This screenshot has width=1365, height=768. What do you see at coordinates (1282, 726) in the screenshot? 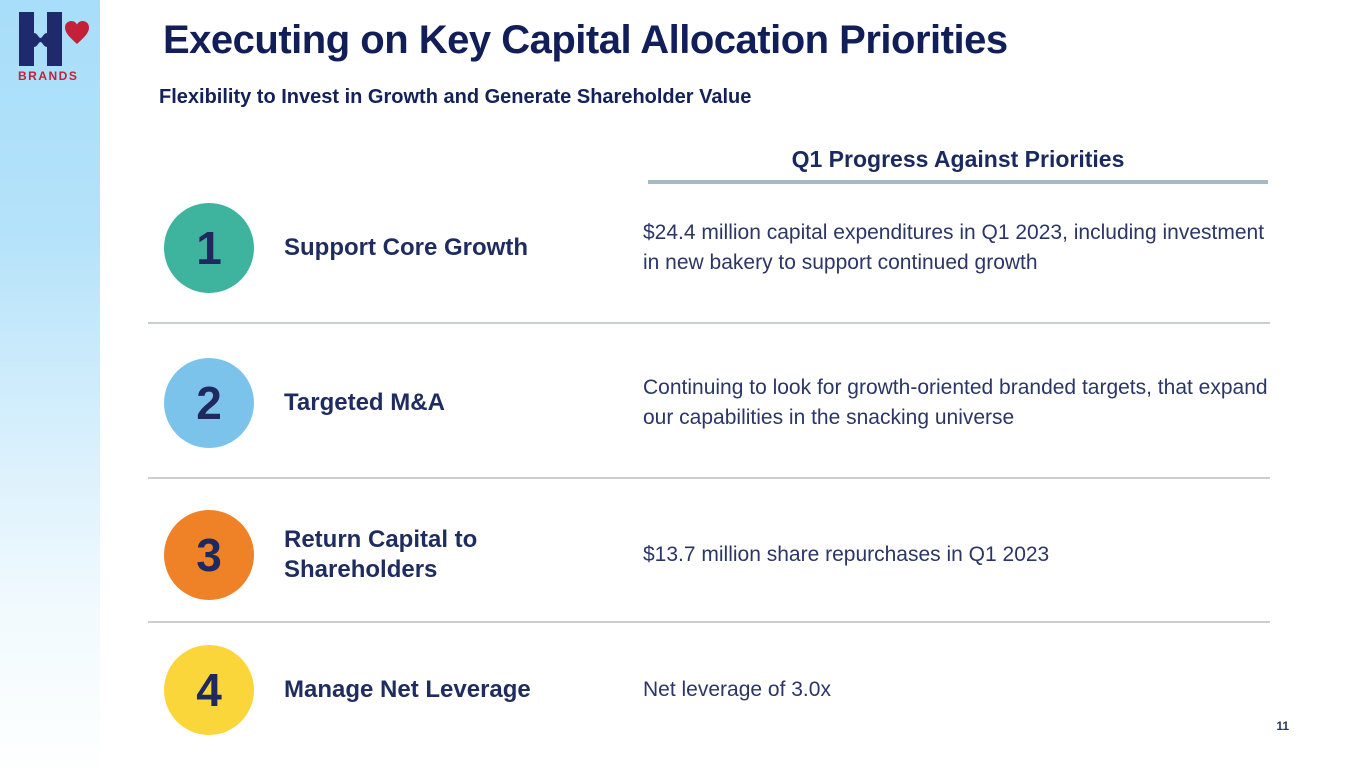
I see `page-number: 11` at bounding box center [1282, 726].